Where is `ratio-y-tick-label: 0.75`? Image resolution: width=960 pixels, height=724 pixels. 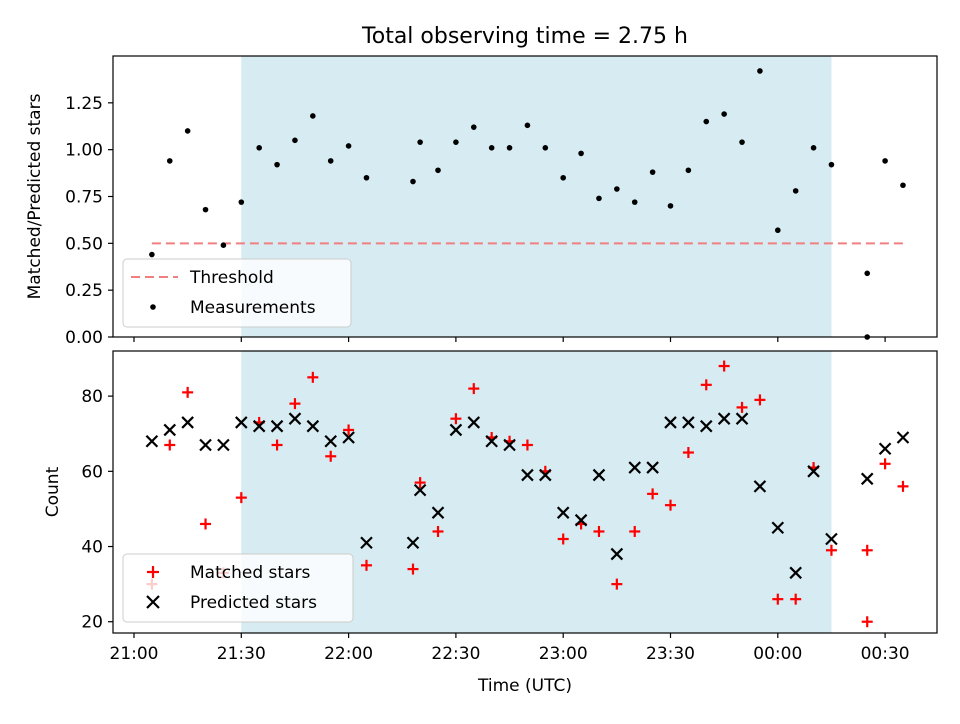
ratio-y-tick-label: 0.75 is located at coordinates (84, 198).